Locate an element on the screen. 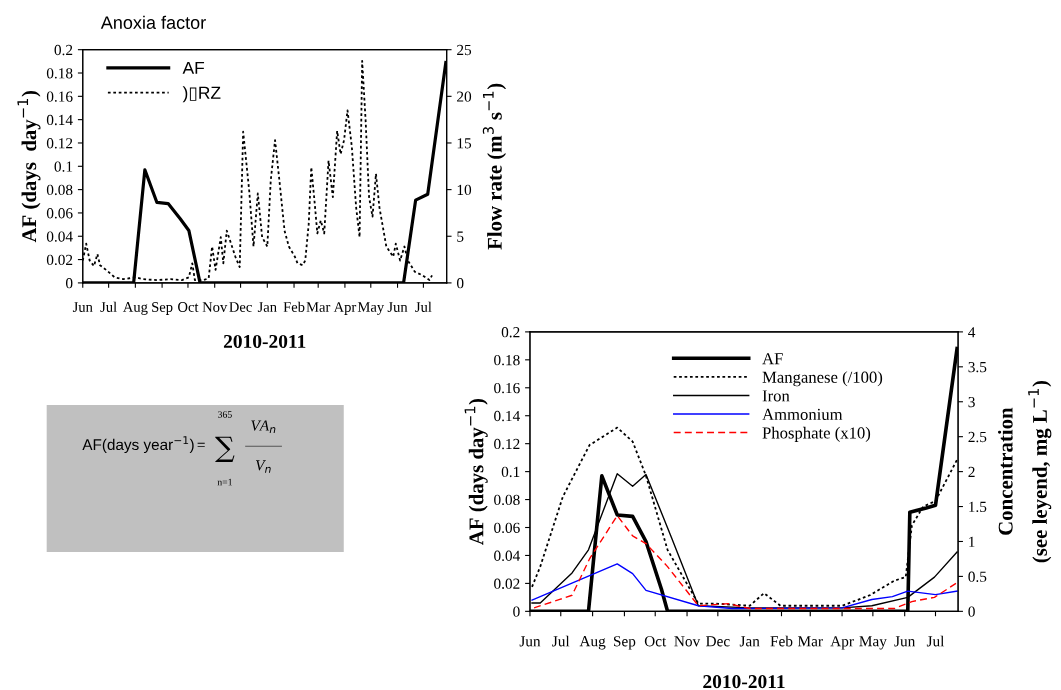  y2-tick-label: 2.5 is located at coordinates (977, 437).